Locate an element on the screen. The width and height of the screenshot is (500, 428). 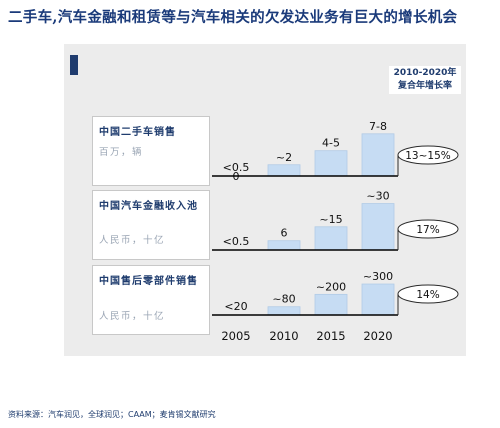
row-unit: 百万，辆 is located at coordinates (121, 152).